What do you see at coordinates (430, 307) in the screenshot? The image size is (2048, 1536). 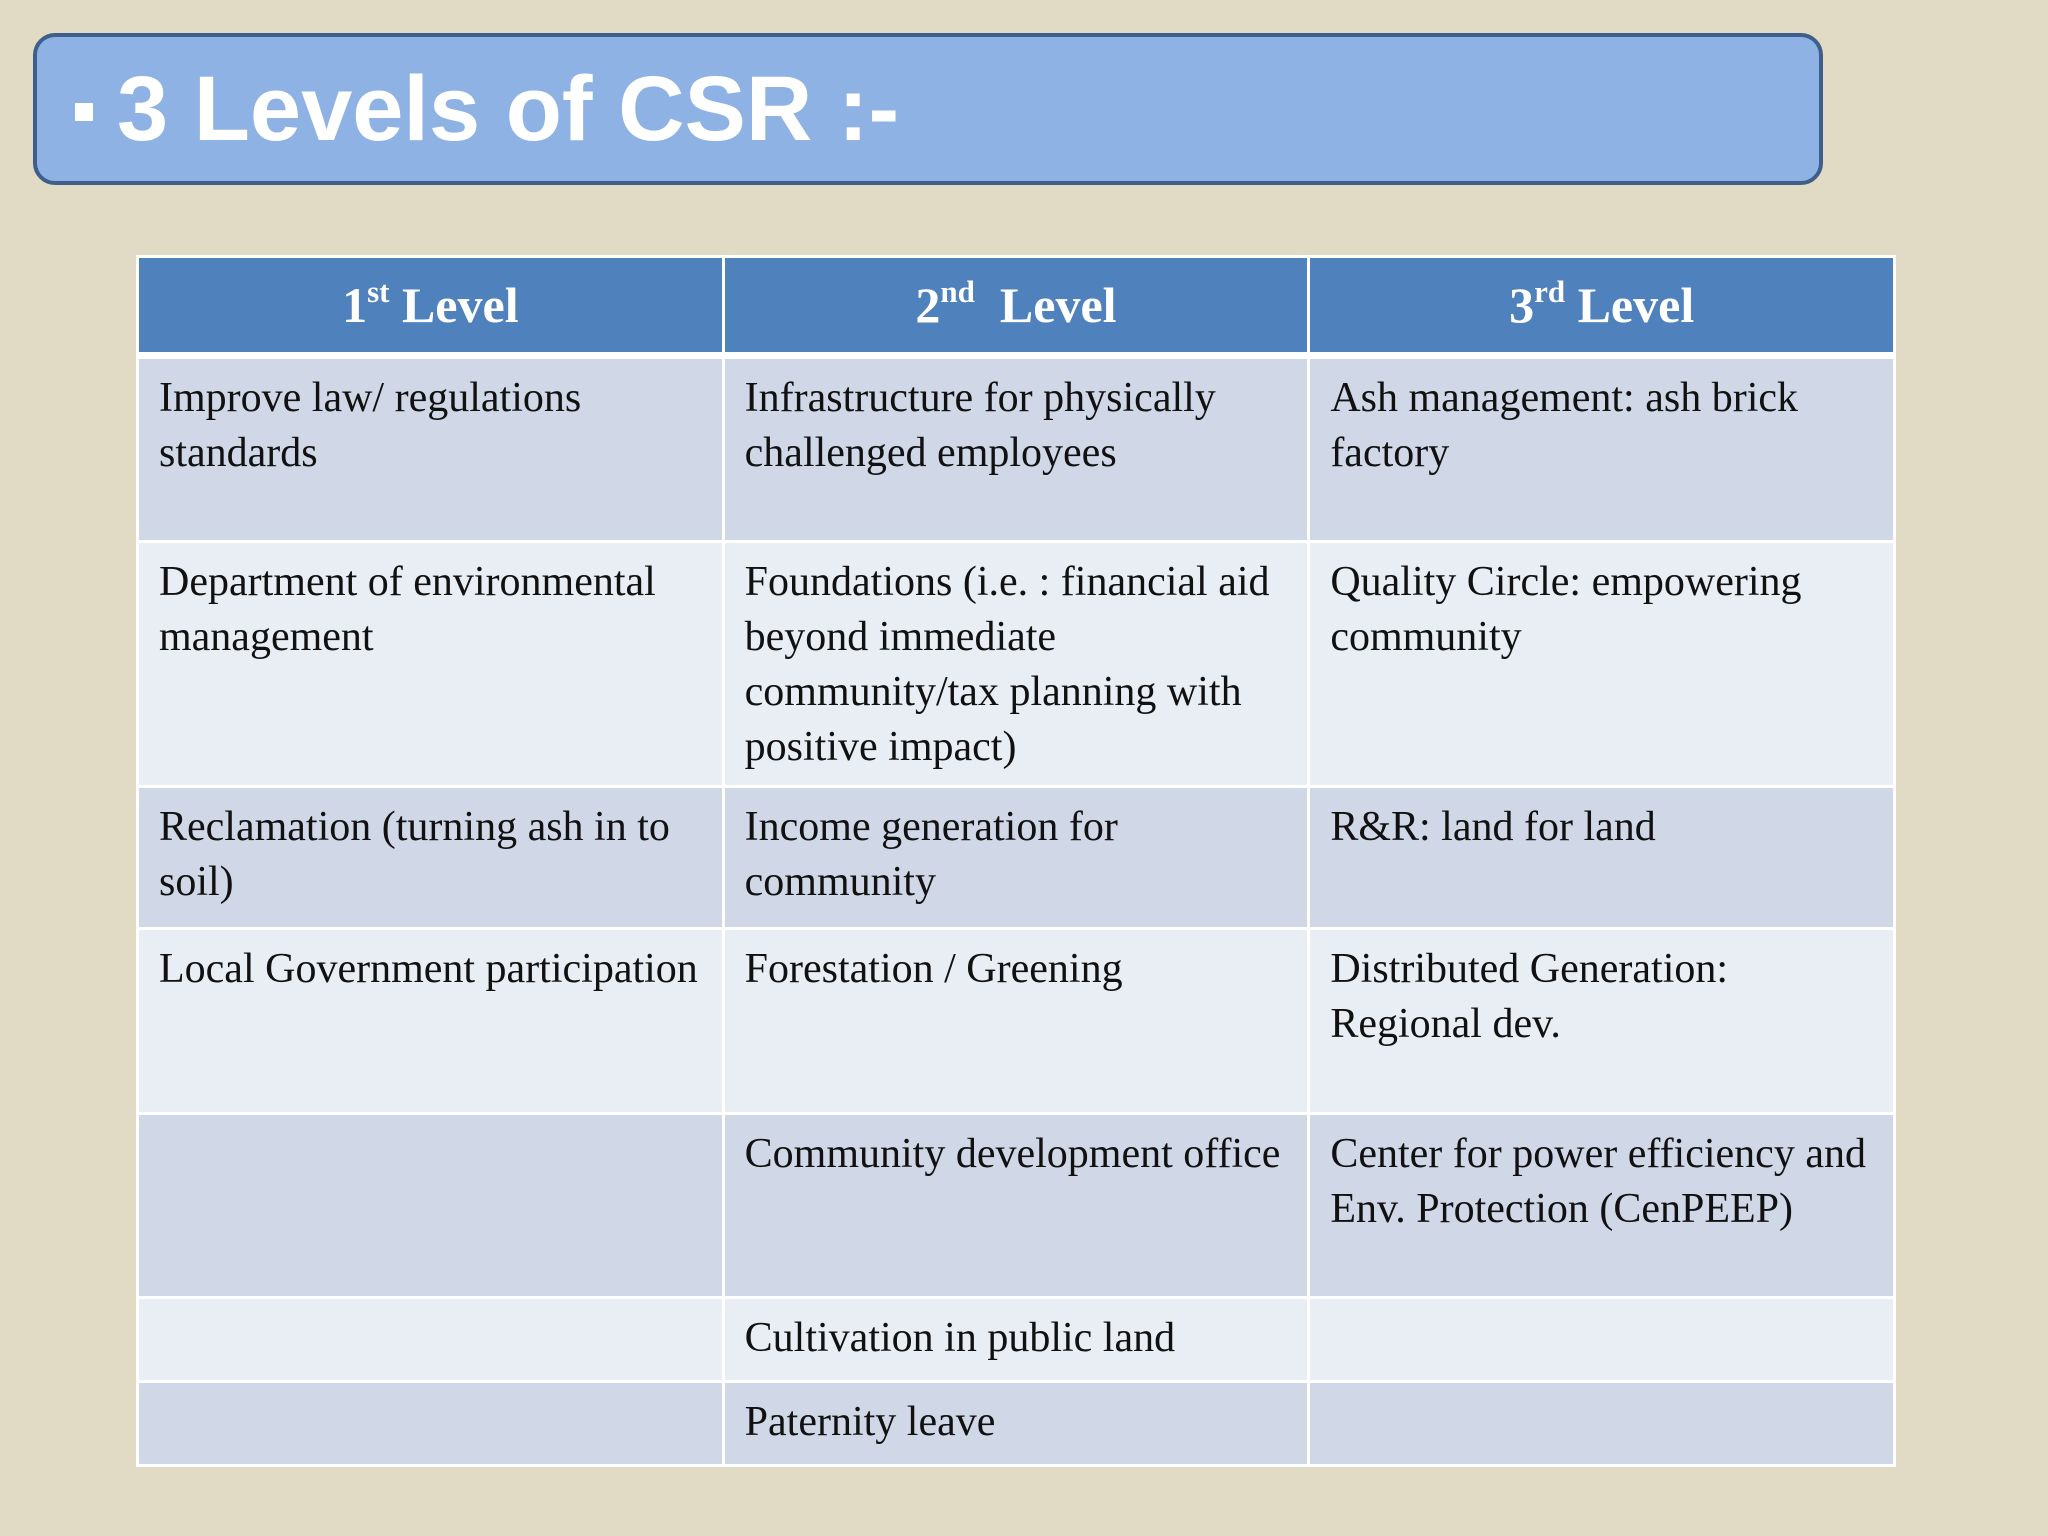 I see `header-level-1: 1st Level` at bounding box center [430, 307].